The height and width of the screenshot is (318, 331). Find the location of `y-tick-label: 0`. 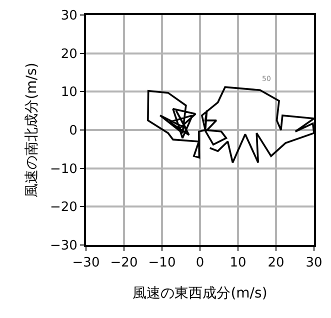

y-tick-label: 0 is located at coordinates (73, 131).